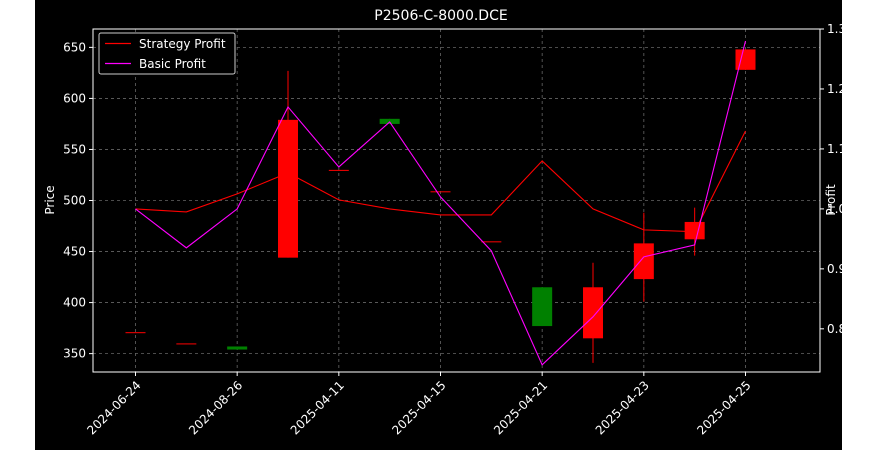  What do you see at coordinates (113, 407) in the screenshot?
I see `x-tick-label: 2024-06-24` at bounding box center [113, 407].